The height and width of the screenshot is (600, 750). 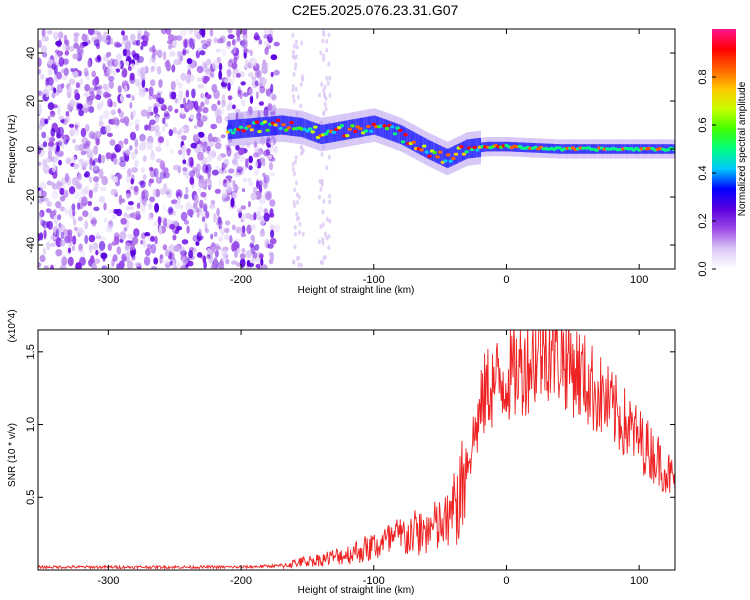 I want to click on snr-y-scale-label: (x10^4), so click(x=12, y=325).